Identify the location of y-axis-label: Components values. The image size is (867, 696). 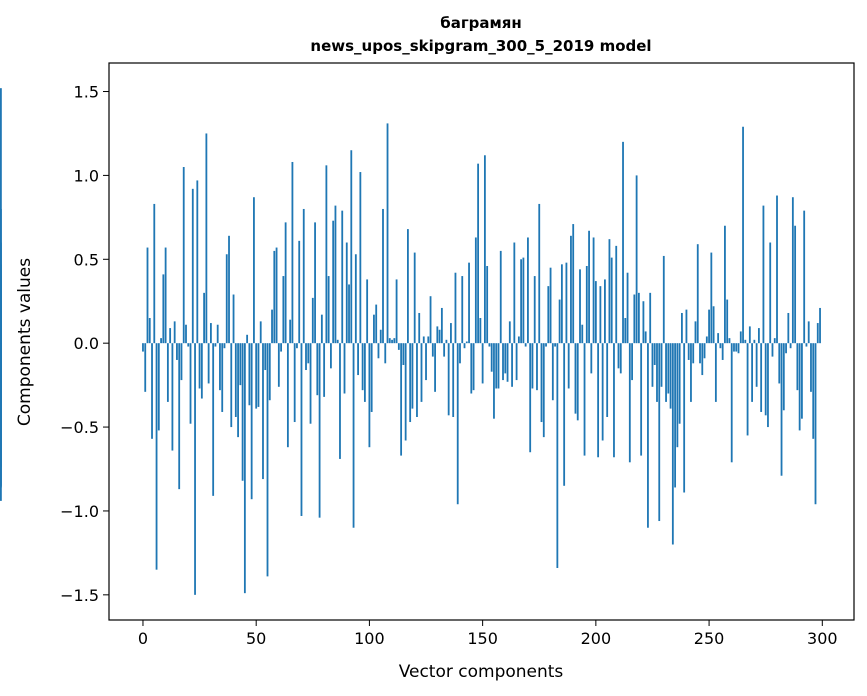
(25, 342).